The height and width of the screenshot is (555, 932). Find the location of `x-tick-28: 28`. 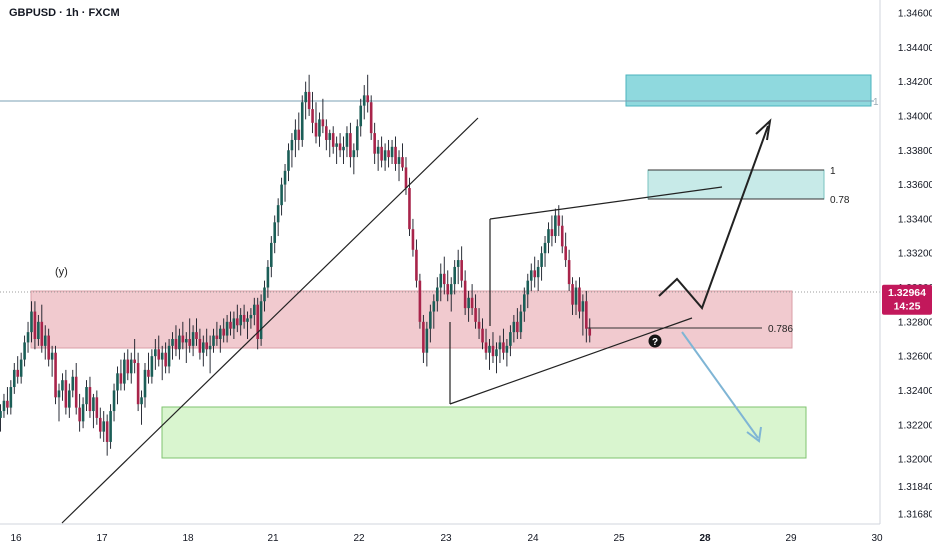

x-tick-28: 28 is located at coordinates (705, 538).